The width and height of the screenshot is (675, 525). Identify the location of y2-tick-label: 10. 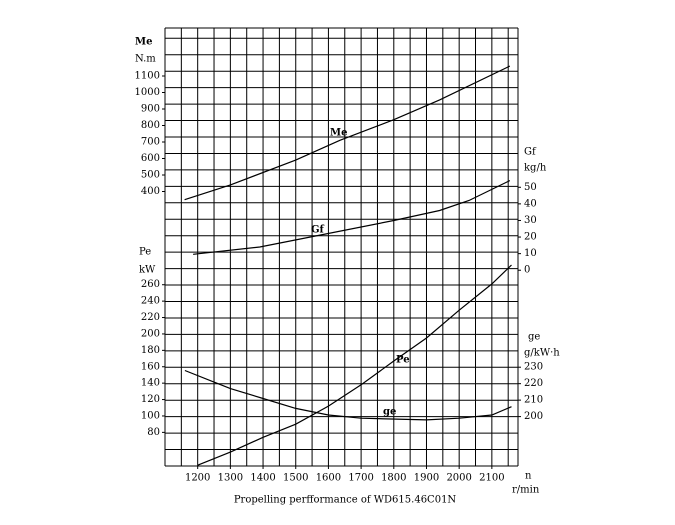
(530, 253).